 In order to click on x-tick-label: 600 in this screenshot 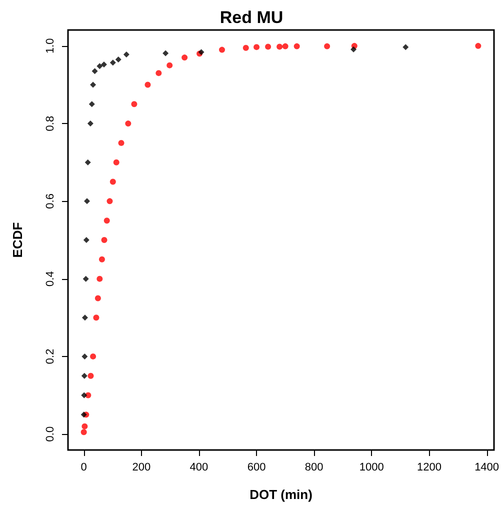, I will do `click(256, 468)`.